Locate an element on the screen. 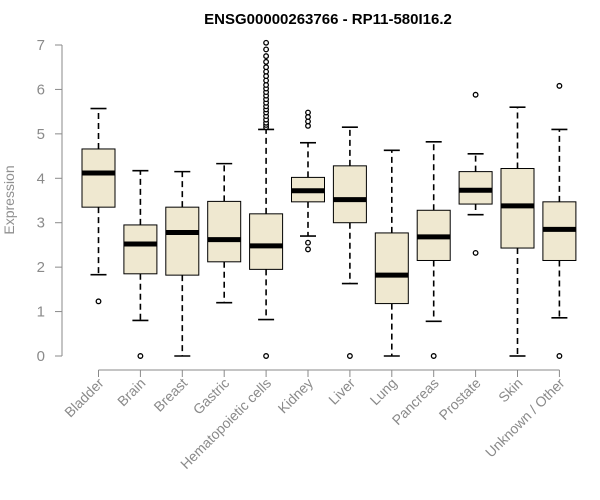 Image resolution: width=600 pixels, height=500 pixels. chart-title: ENSG00000263766 - RP11-580I16.2 is located at coordinates (328, 19).